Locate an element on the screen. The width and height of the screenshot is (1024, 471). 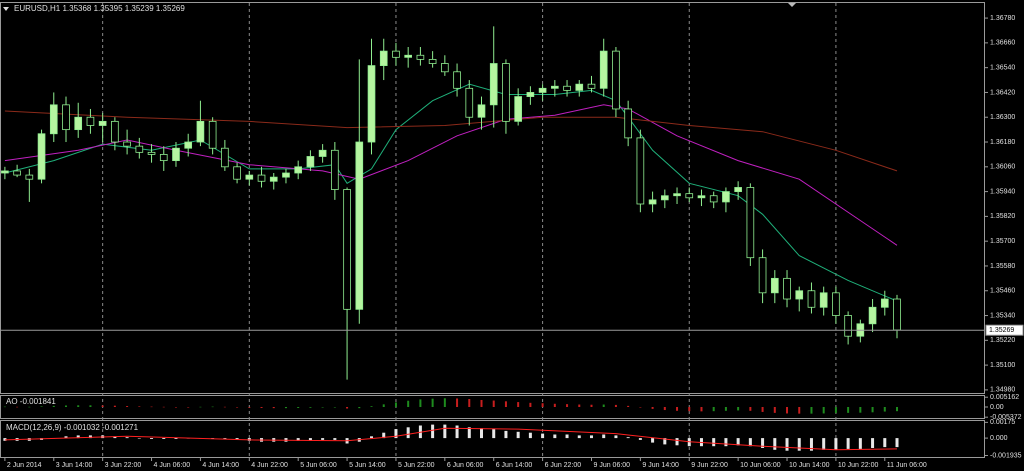
y-tick-label: 0.000 is located at coordinates (999, 438).